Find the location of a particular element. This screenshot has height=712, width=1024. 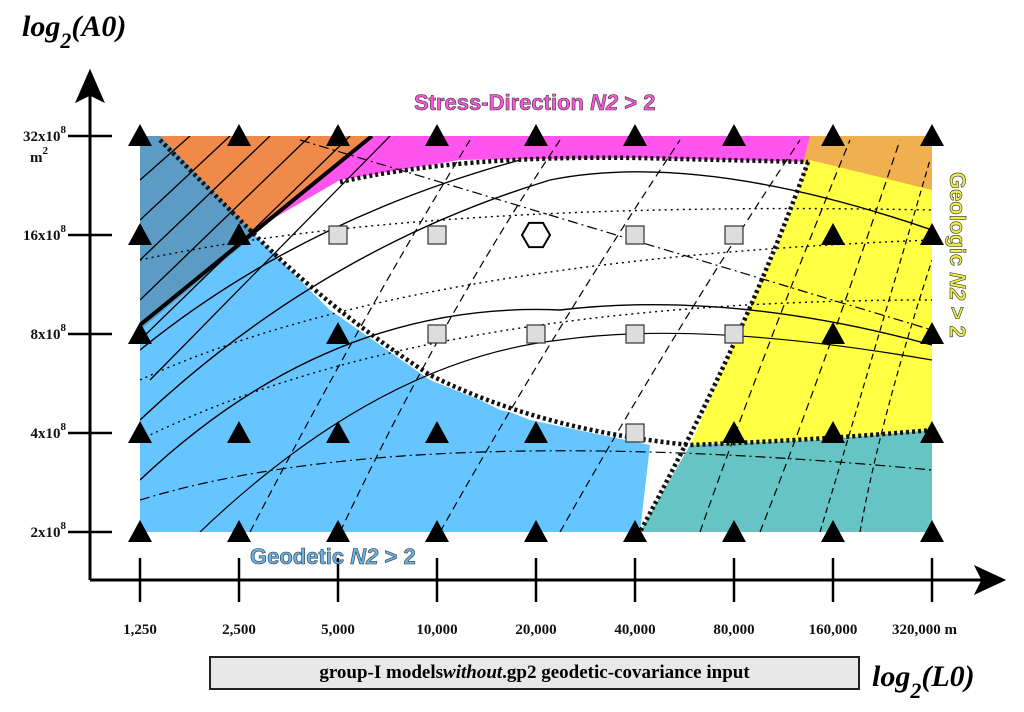

thick-boundary is located at coordinates (257, 231).